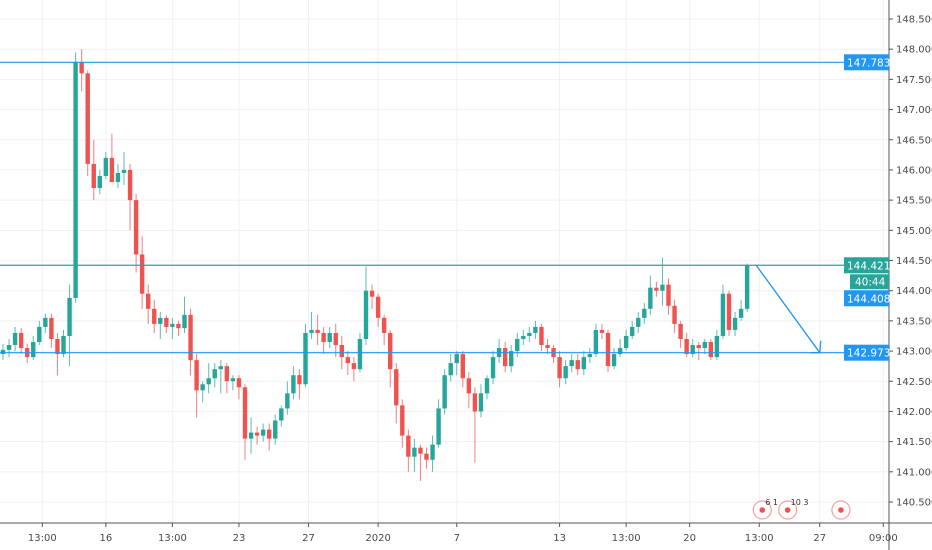 This screenshot has width=932, height=550. Describe the element at coordinates (801, 509) in the screenshot. I see `events: 6 1 10 3` at that location.